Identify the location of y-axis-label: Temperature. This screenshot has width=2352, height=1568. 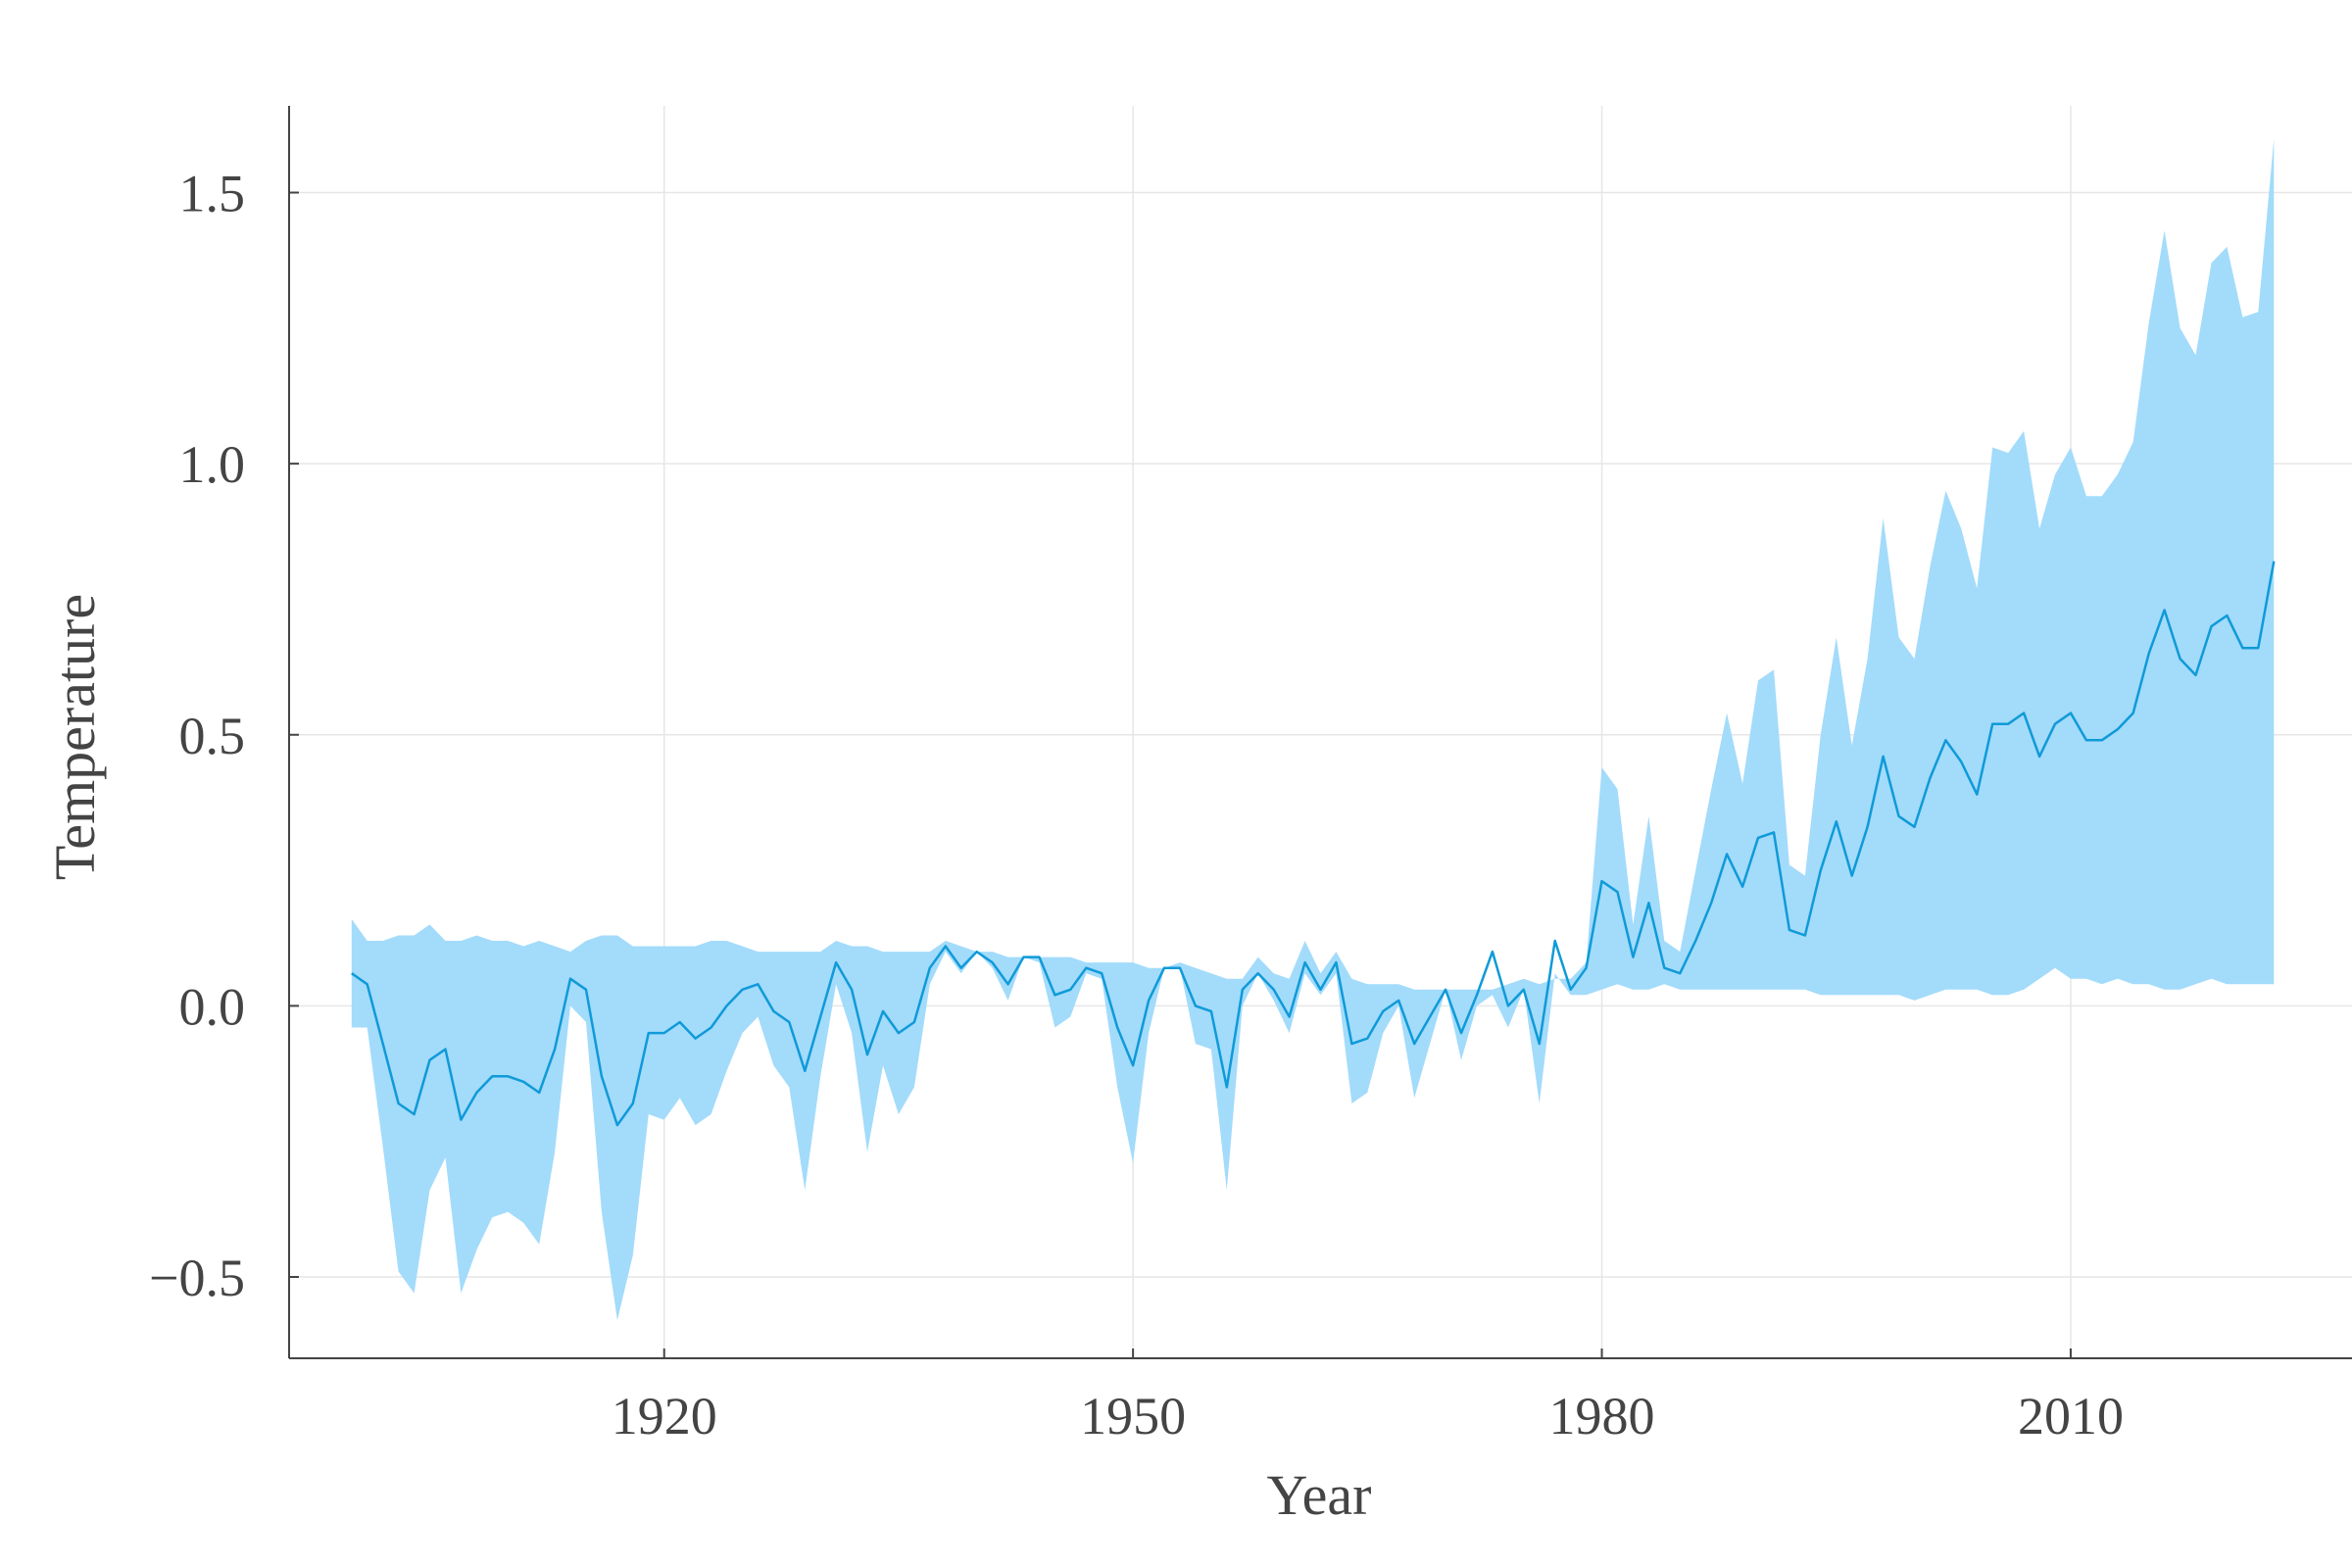
(75, 737).